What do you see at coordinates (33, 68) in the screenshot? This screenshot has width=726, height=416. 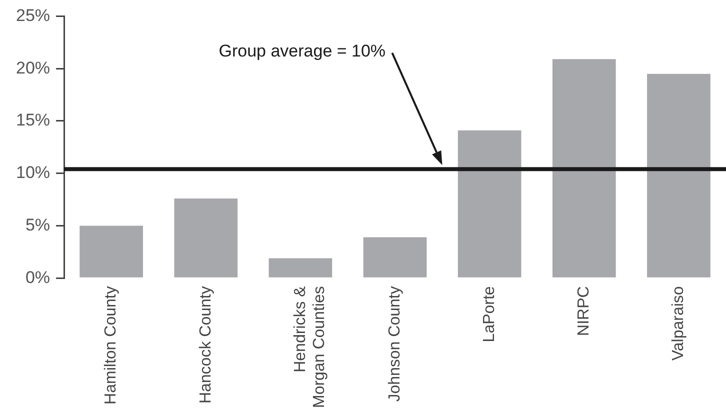 I see `y-tick-label: 20%` at bounding box center [33, 68].